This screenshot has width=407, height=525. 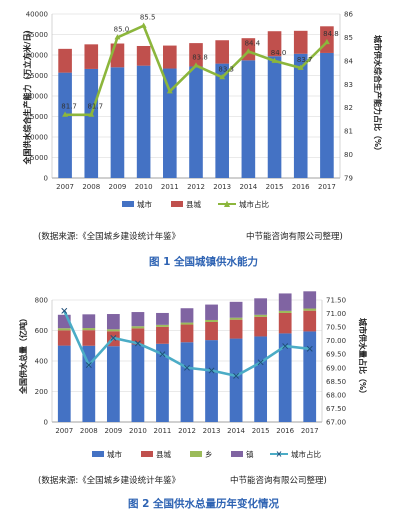 What do you see at coordinates (23, 354) in the screenshot?
I see `y-axis-label: 全国供水总量（亿吨）` at bounding box center [23, 354].